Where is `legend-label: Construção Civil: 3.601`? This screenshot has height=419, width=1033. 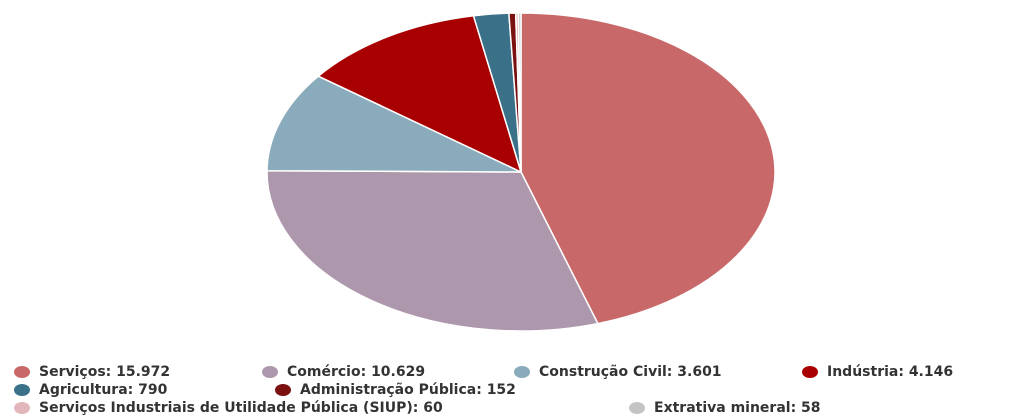 legend-label: Construção Civil: 3.601 is located at coordinates (630, 372).